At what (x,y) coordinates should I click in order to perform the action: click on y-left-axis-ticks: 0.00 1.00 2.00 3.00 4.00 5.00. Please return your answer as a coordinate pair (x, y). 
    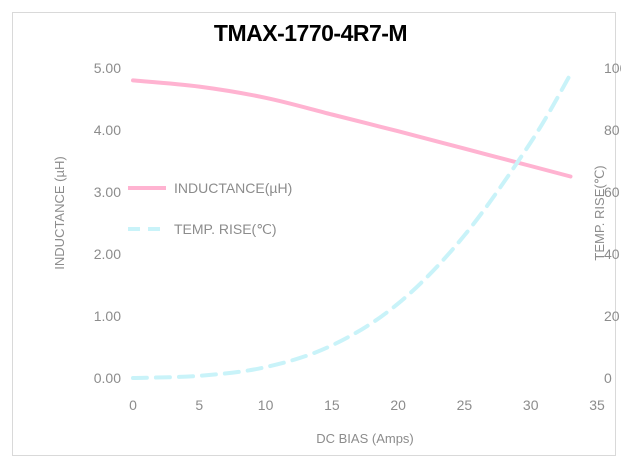
    Looking at the image, I should click on (107, 223).